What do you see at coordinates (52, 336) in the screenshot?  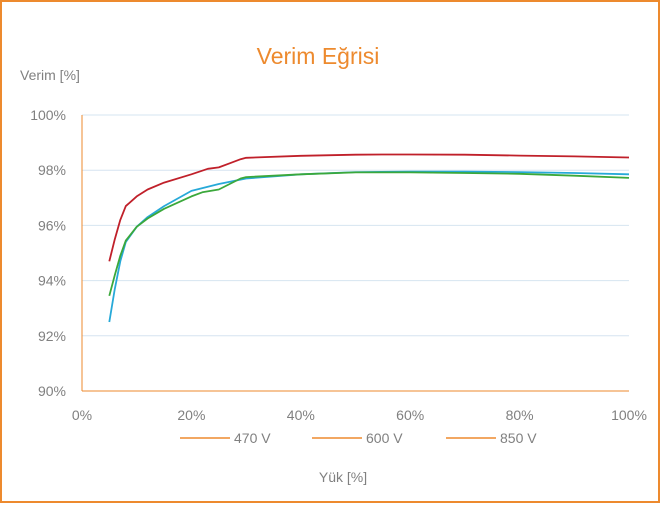 I see `y-tick-label: 92%` at bounding box center [52, 336].